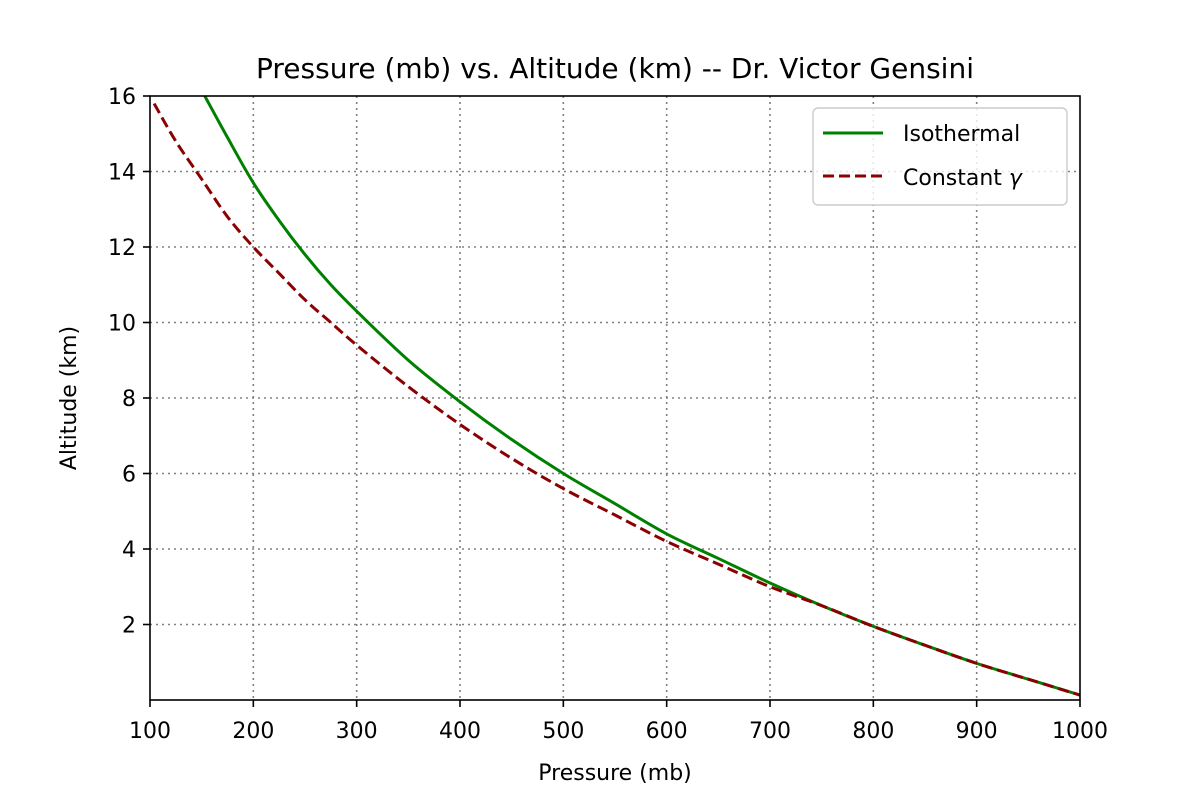 Image resolution: width=1200 pixels, height=800 pixels. Describe the element at coordinates (253, 731) in the screenshot. I see `x-tick-label: 200` at that location.